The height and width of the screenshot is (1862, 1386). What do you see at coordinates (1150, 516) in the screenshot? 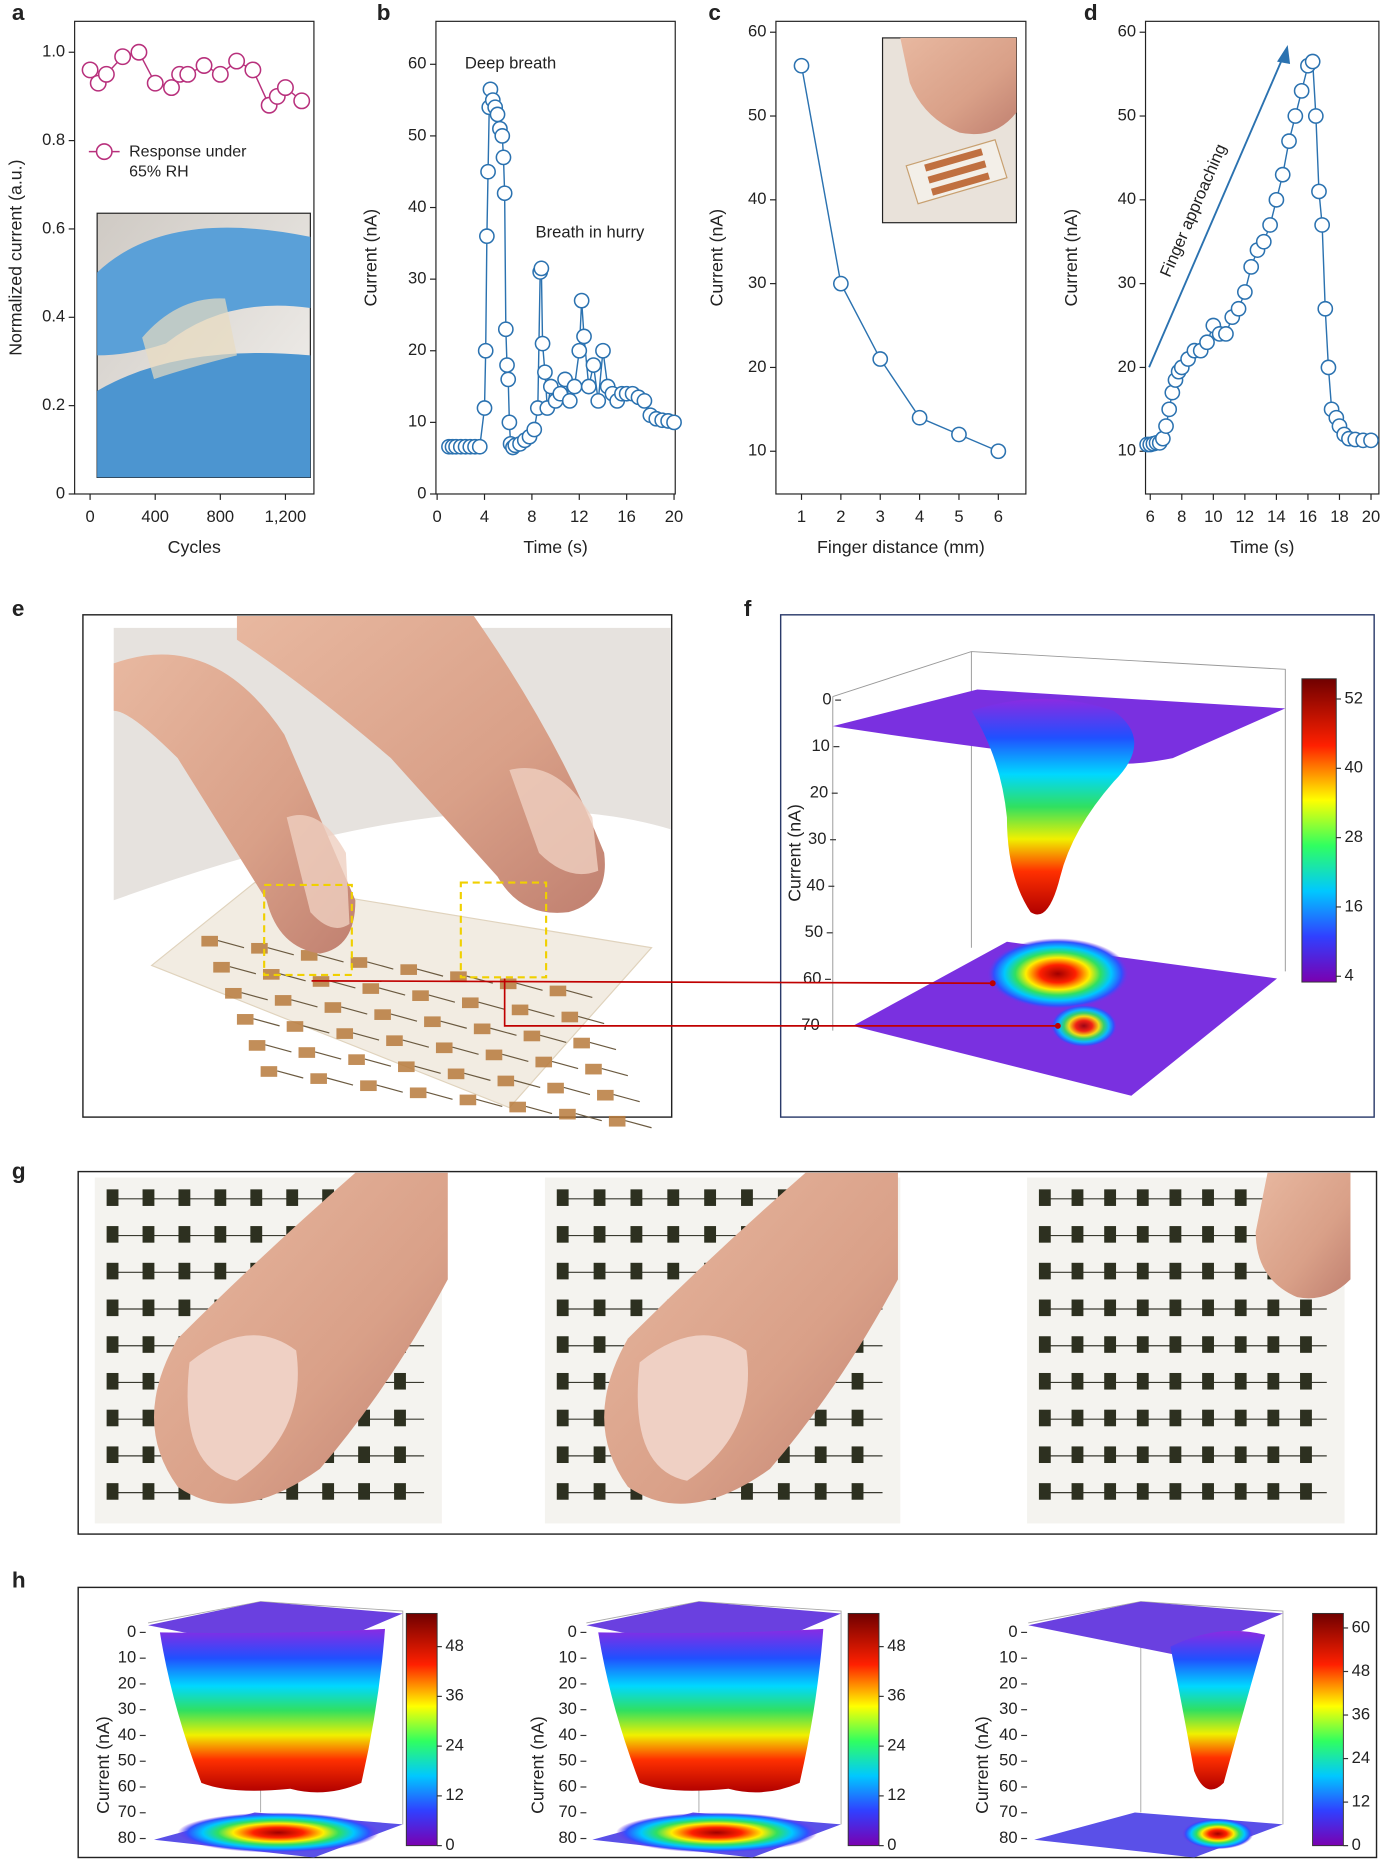
I see `x-tick-label: 6` at bounding box center [1150, 516].